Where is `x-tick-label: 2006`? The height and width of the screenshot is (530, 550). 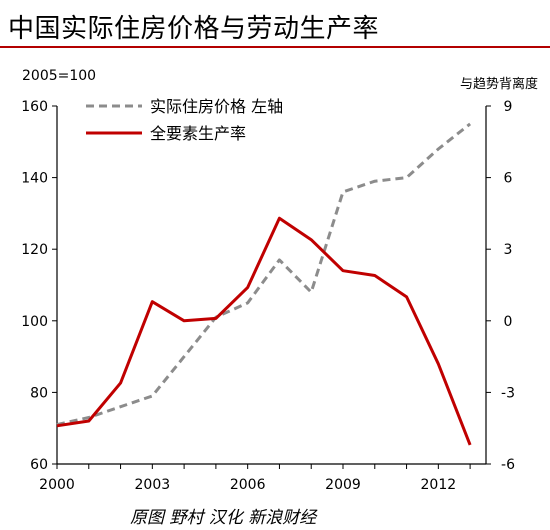 x-tick-label: 2006 is located at coordinates (248, 485).